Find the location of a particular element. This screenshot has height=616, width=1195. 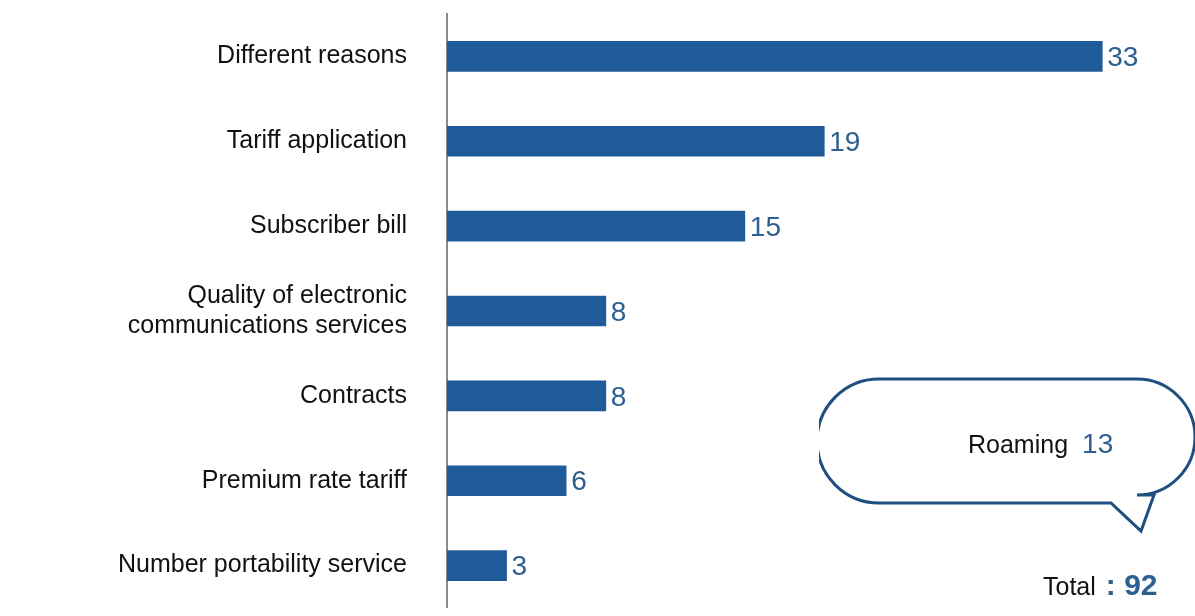

data-label: 19 is located at coordinates (845, 141).